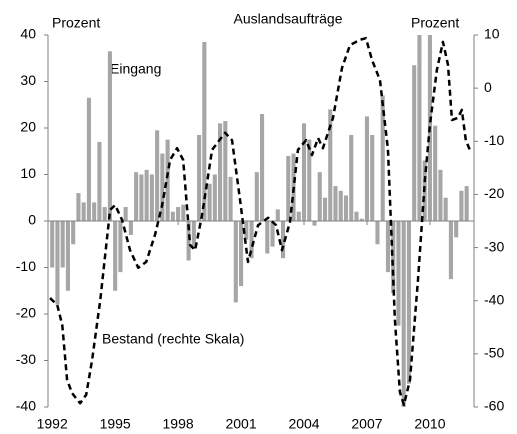 Image resolution: width=517 pixels, height=434 pixels. Describe the element at coordinates (26, 313) in the screenshot. I see `y-tick-label: -20` at that location.